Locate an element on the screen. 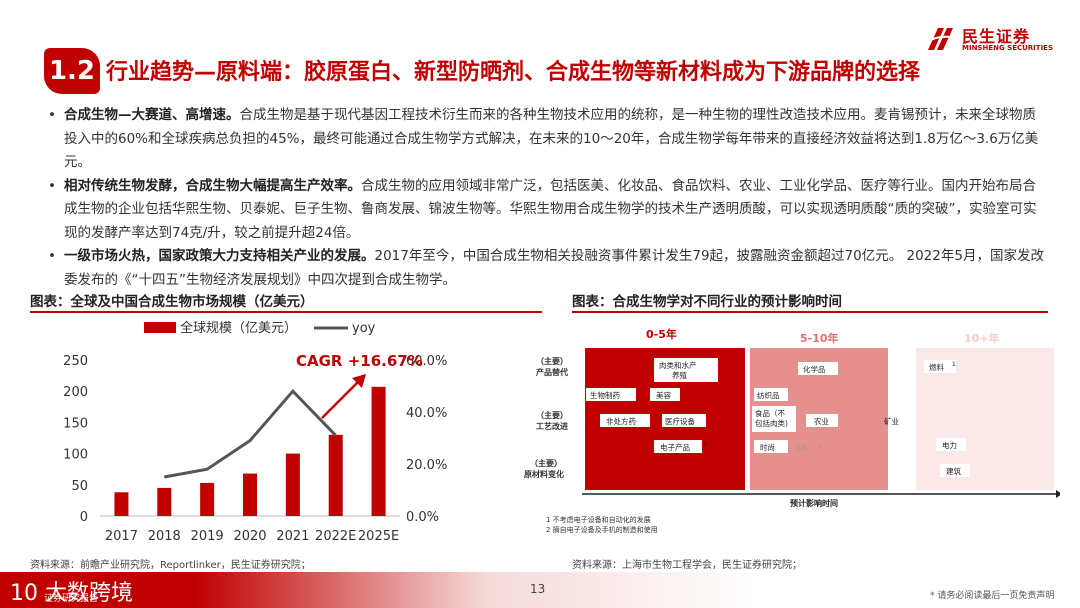  label-biopharma: 生物制药 is located at coordinates (605, 395).